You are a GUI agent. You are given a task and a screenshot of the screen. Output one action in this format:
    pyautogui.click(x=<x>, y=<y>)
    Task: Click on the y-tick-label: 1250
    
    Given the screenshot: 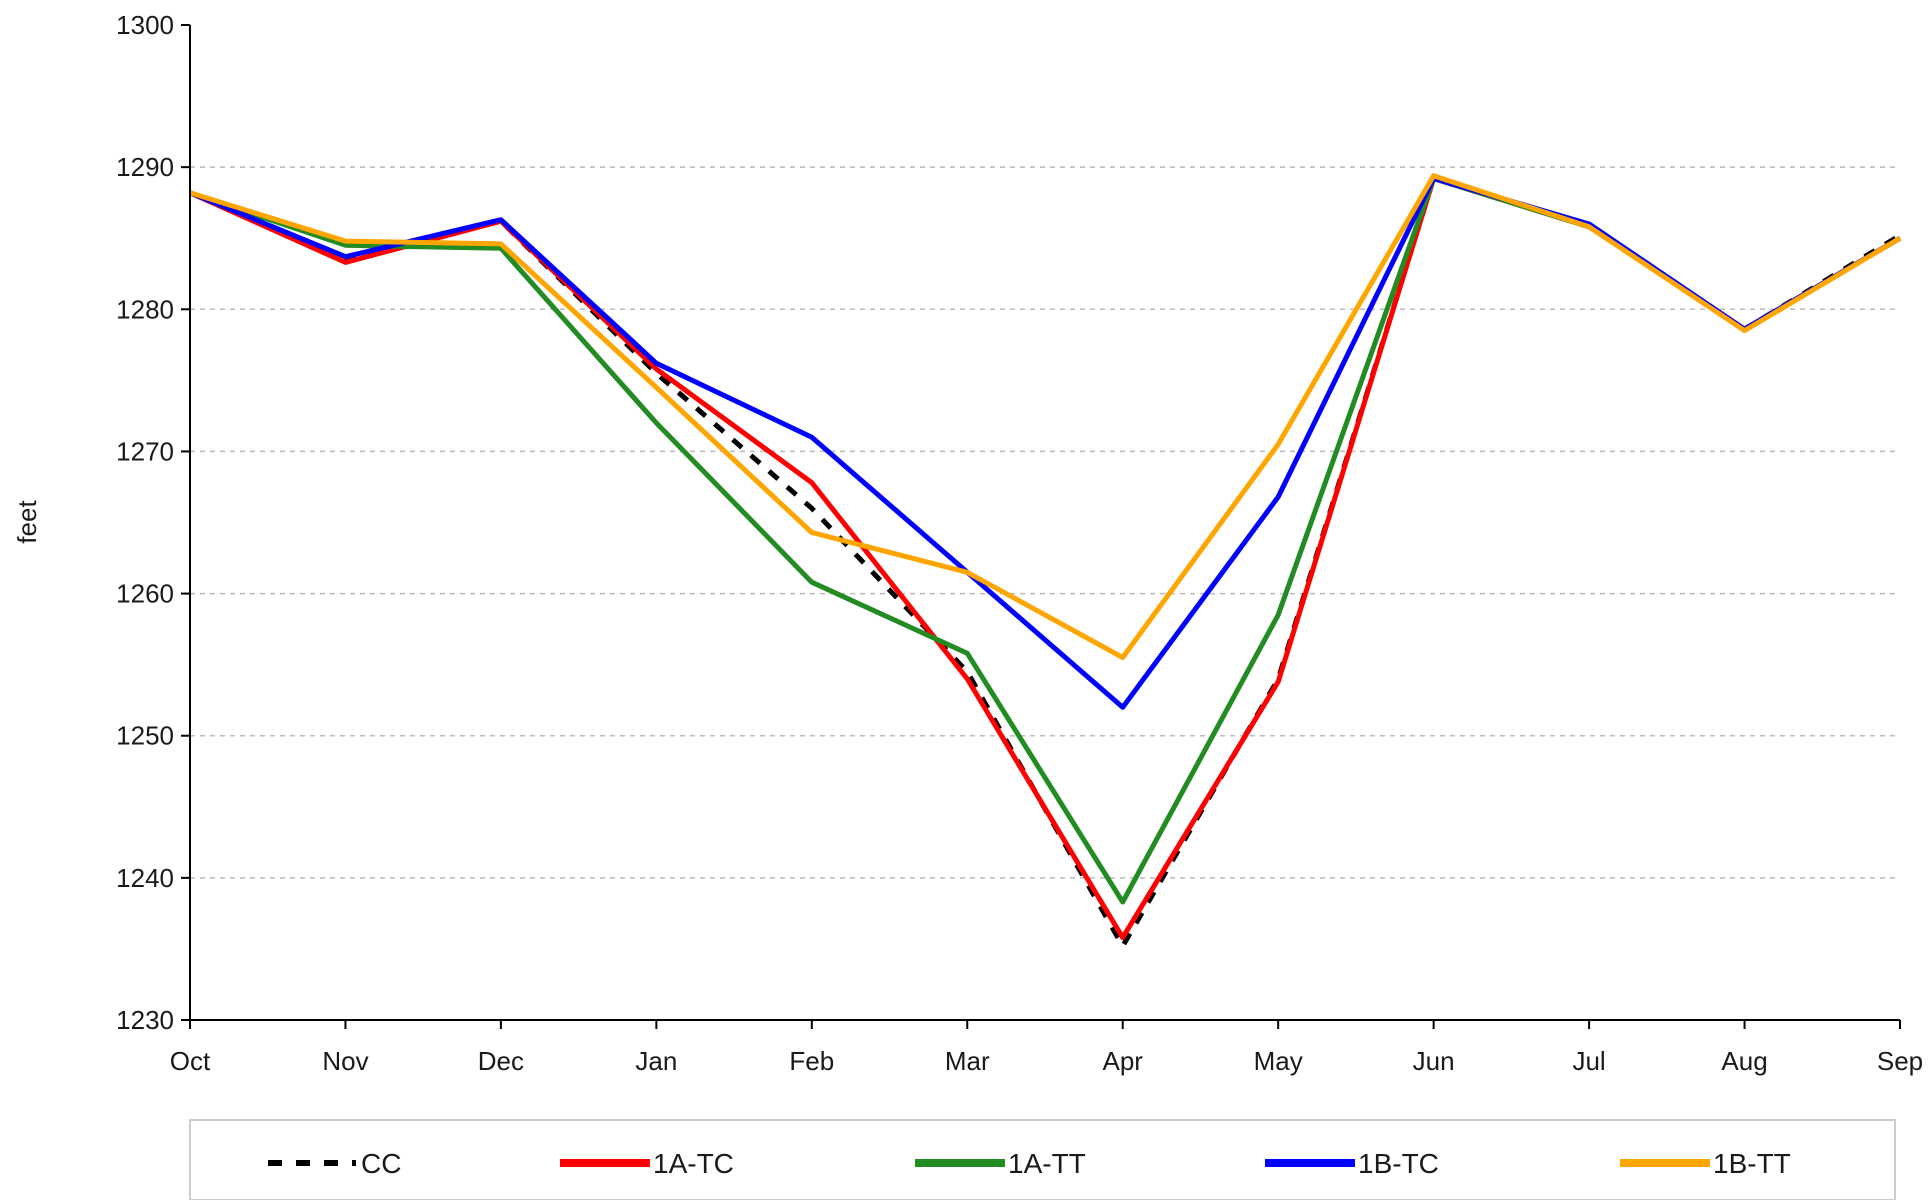 What is the action you would take?
    pyautogui.click(x=145, y=736)
    